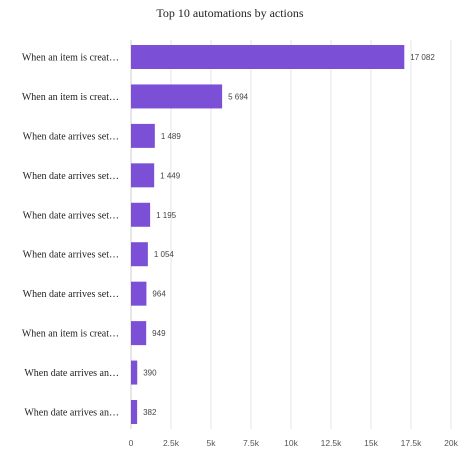 The image size is (459, 459). What do you see at coordinates (422, 57) in the screenshot?
I see `value-label: 17 082` at bounding box center [422, 57].